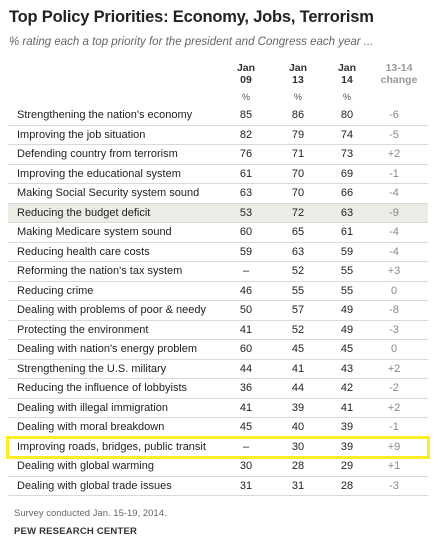 The width and height of the screenshot is (435, 548). What do you see at coordinates (347, 68) in the screenshot?
I see `column-header-jan14-month: Jan` at bounding box center [347, 68].